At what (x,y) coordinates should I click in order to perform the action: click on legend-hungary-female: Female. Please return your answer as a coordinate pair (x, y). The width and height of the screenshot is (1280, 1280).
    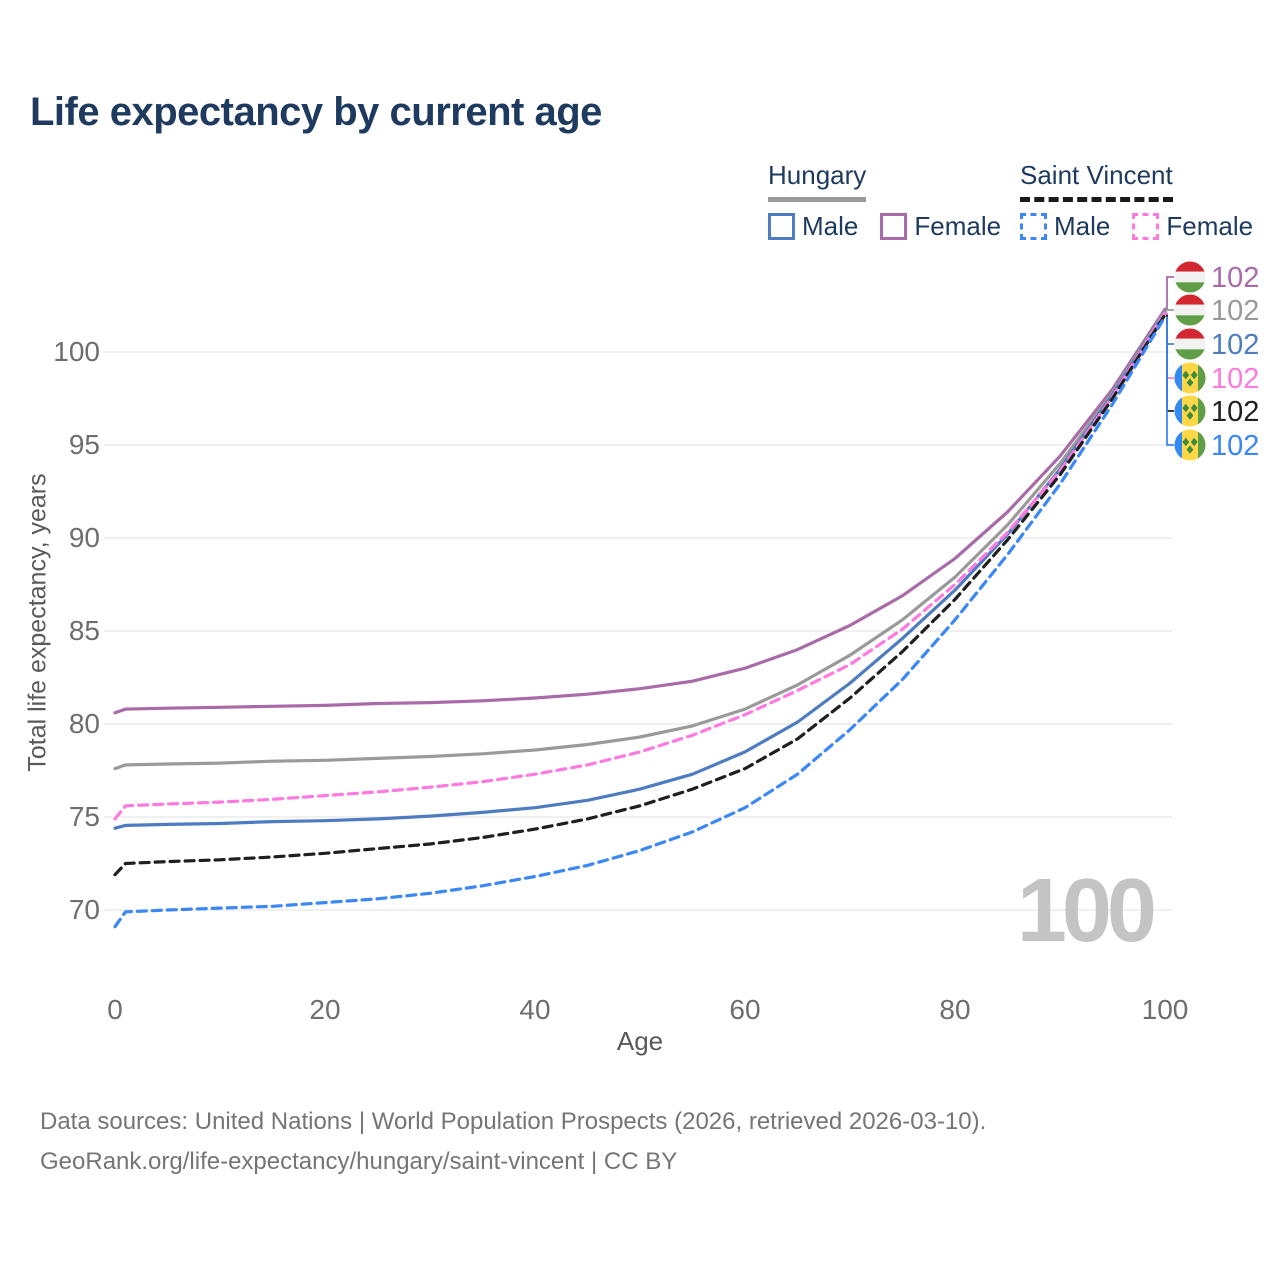
    Looking at the image, I should click on (940, 226).